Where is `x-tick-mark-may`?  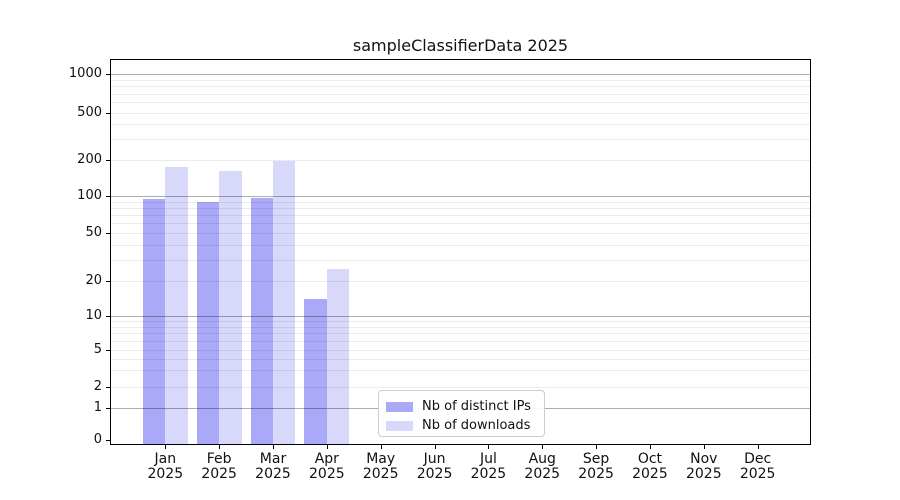 x-tick-mark-may is located at coordinates (381, 446).